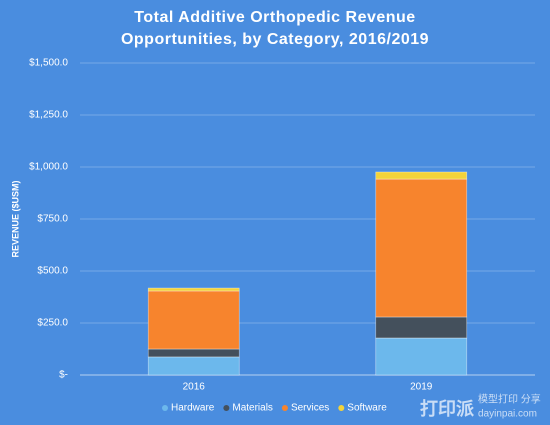 This screenshot has height=425, width=550. Describe the element at coordinates (194, 387) in the screenshot. I see `x-tick-label: 2016` at that location.